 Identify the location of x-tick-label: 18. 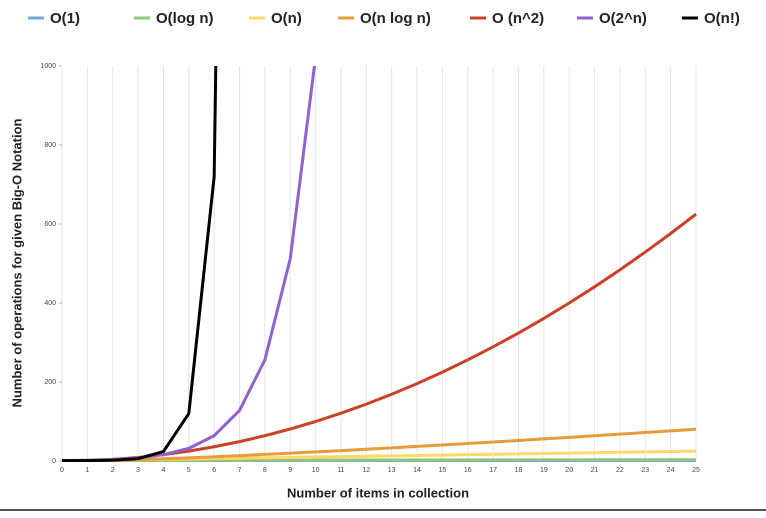
(519, 470).